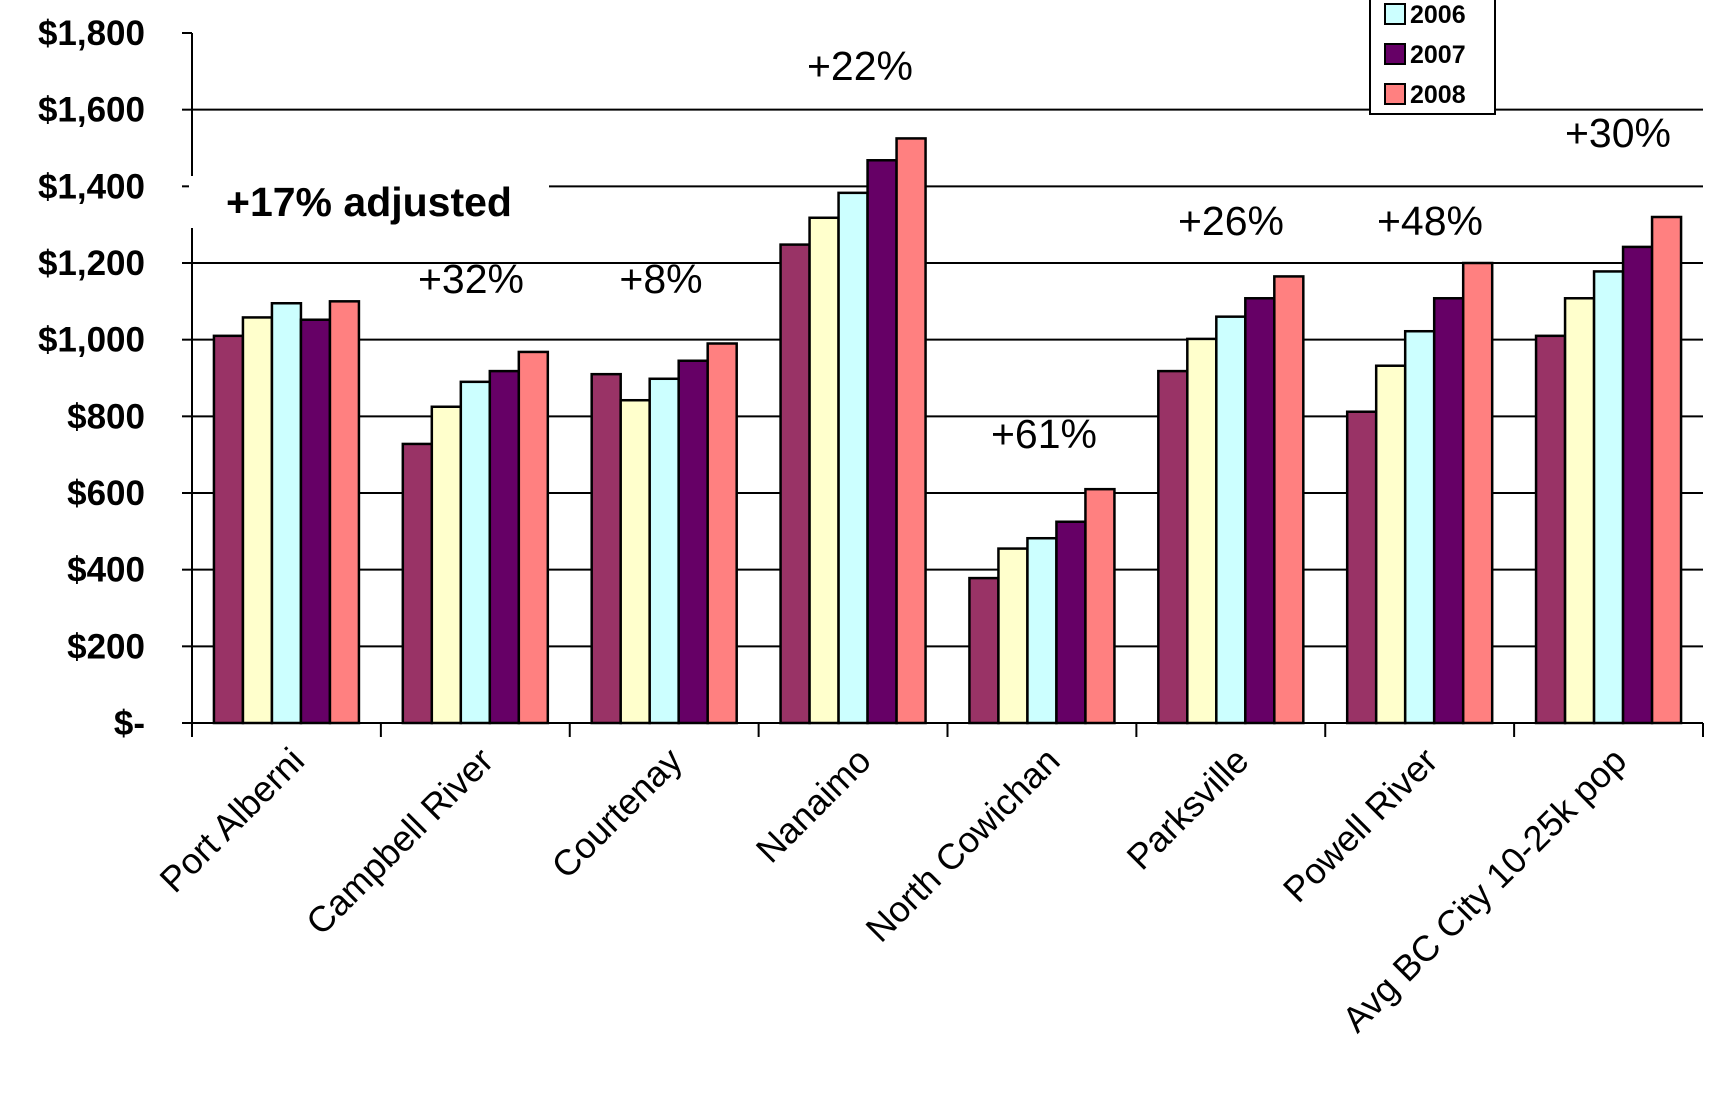 Image resolution: width=1710 pixels, height=1095 pixels. I want to click on annotation-label: +32%, so click(471, 279).